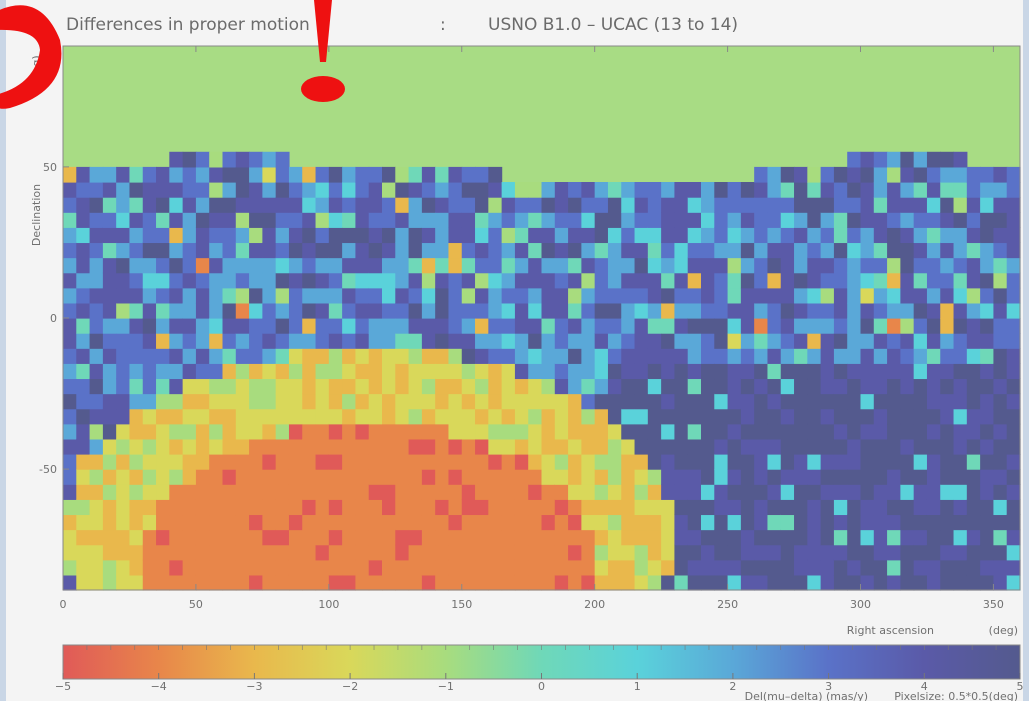 This screenshot has height=701, width=1029. What do you see at coordinates (890, 630) in the screenshot?
I see `x-axis-label: Right ascension` at bounding box center [890, 630].